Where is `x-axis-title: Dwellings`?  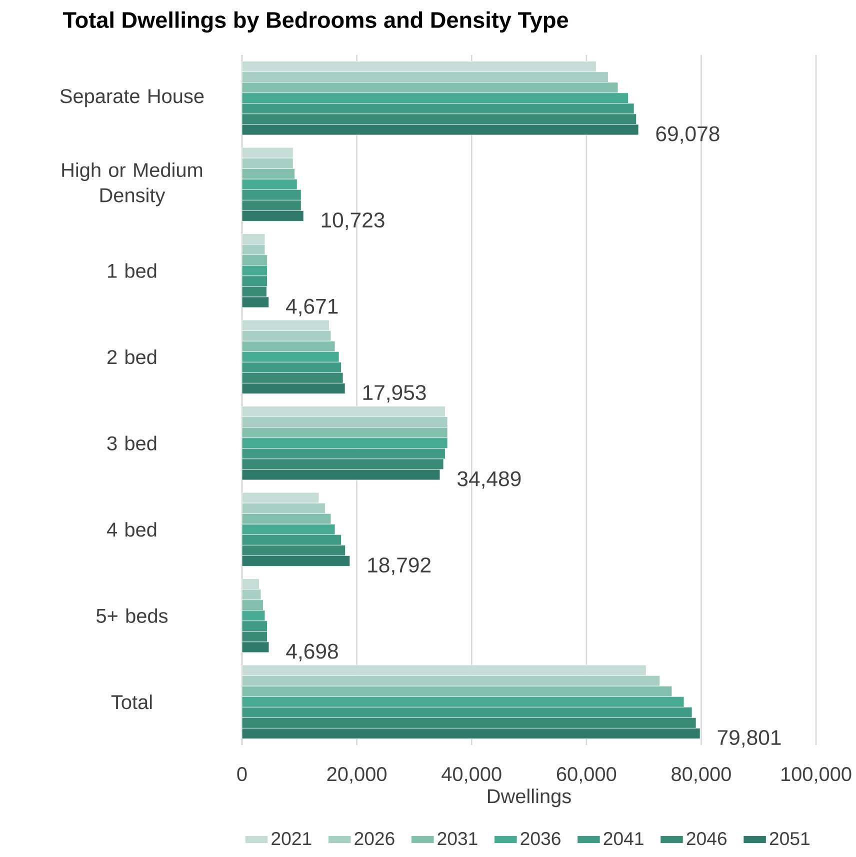
x-axis-title: Dwellings is located at coordinates (529, 798).